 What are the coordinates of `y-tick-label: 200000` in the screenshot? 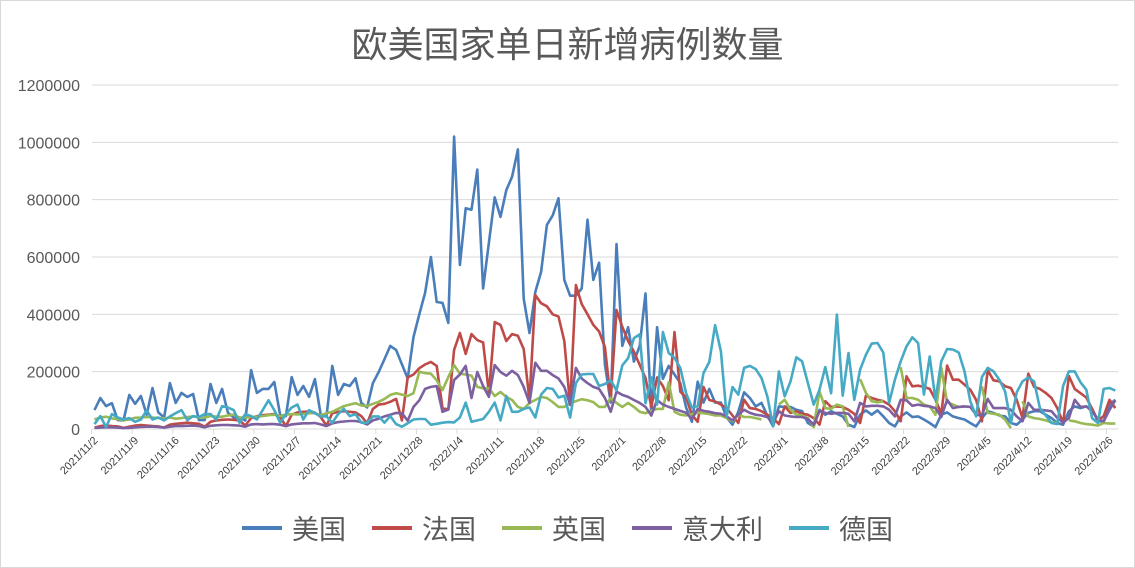 It's located at (53, 373).